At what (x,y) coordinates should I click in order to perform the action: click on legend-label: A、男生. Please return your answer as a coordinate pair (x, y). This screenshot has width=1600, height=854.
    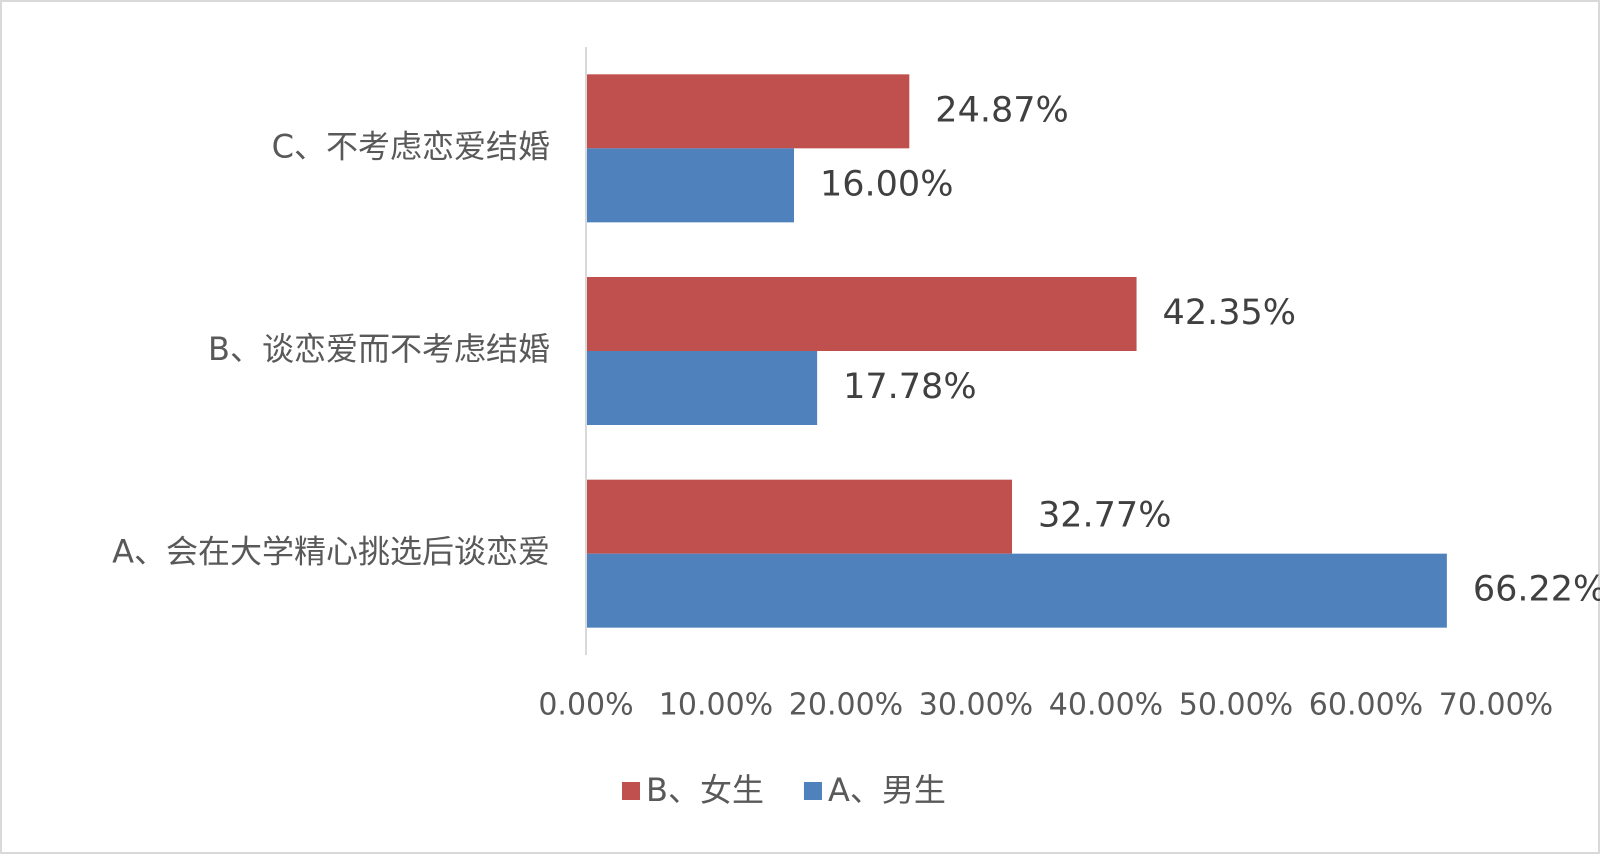
    Looking at the image, I should click on (887, 790).